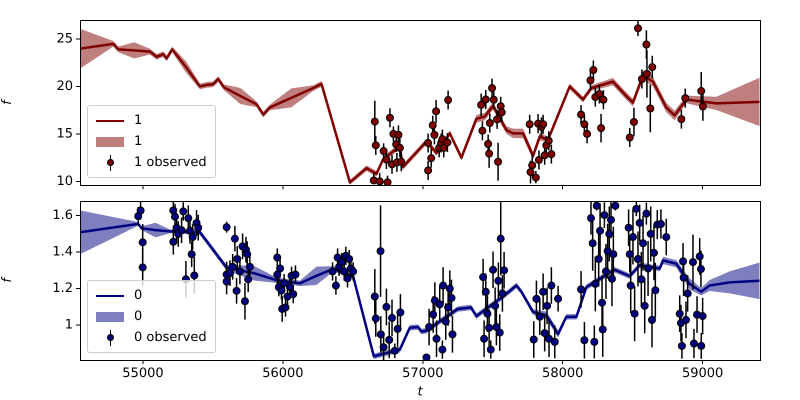 The image size is (800, 400). Describe the element at coordinates (64, 38) in the screenshot. I see `y-tick-label: 25` at that location.